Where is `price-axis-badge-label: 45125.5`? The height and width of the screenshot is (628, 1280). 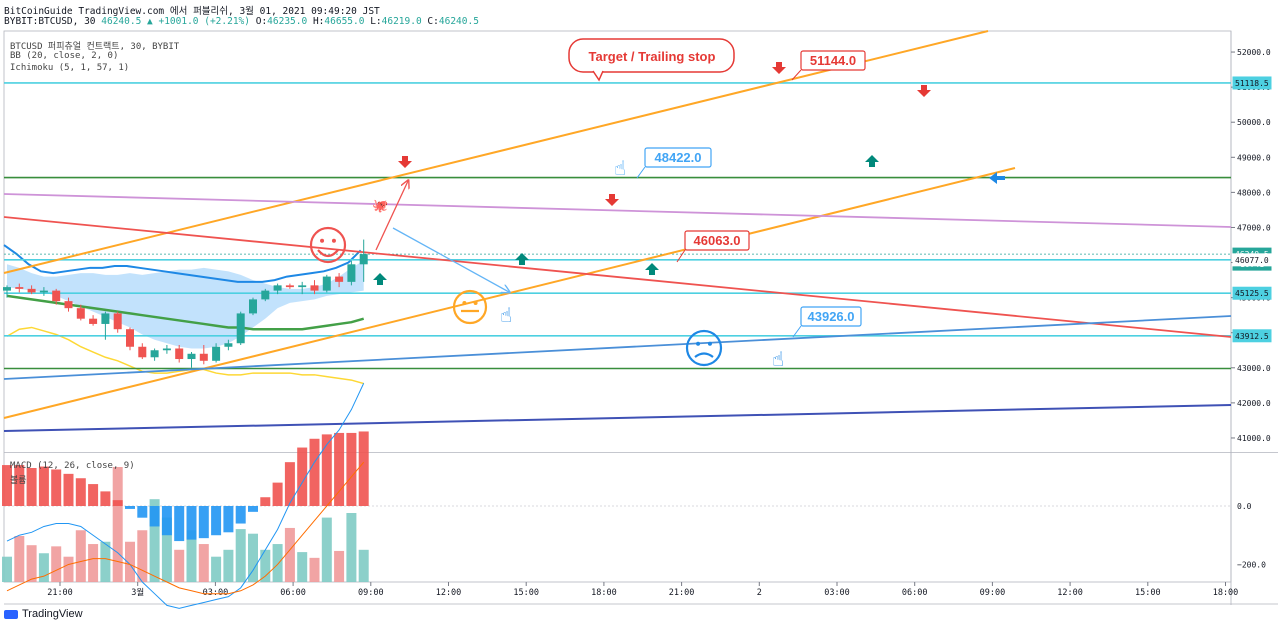
price-axis-badge-label: 45125.5 is located at coordinates (1252, 293).